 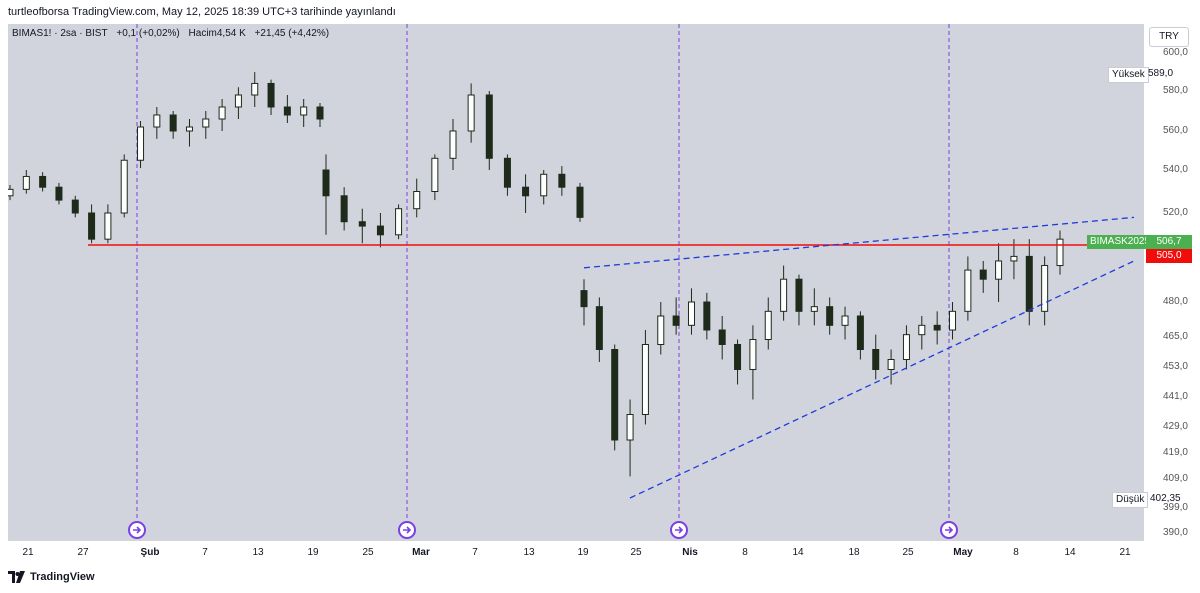 I want to click on time-tick: 18, so click(x=854, y=552).